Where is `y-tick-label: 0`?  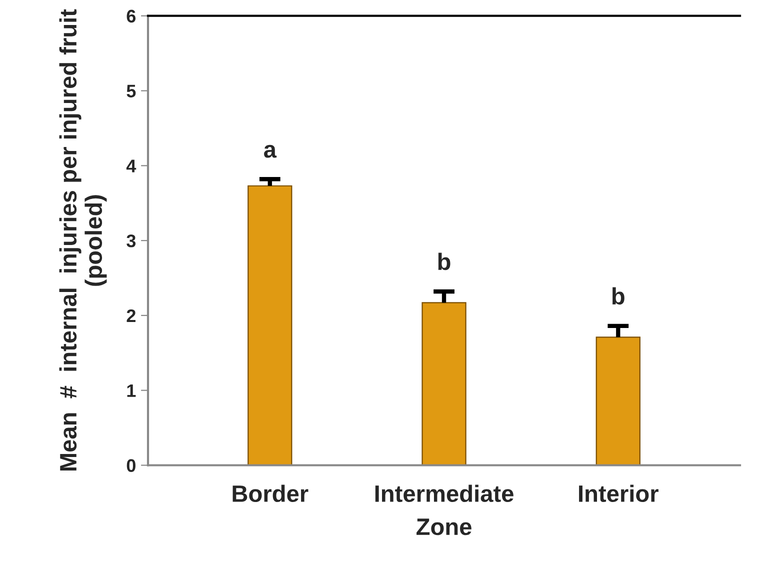
y-tick-label: 0 is located at coordinates (131, 465).